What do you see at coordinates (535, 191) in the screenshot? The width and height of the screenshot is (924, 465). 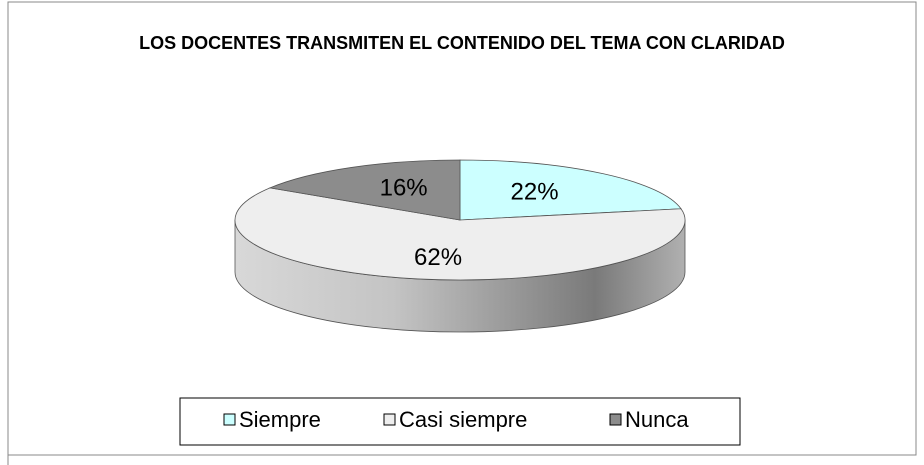 I see `data-label: 22%` at bounding box center [535, 191].